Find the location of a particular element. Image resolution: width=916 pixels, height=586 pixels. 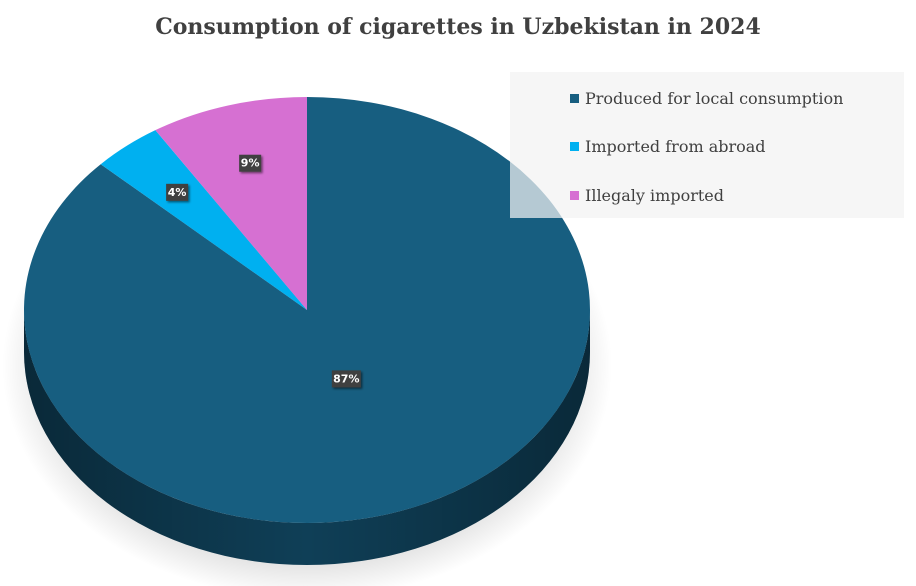

data-label-1: 4% is located at coordinates (177, 192).